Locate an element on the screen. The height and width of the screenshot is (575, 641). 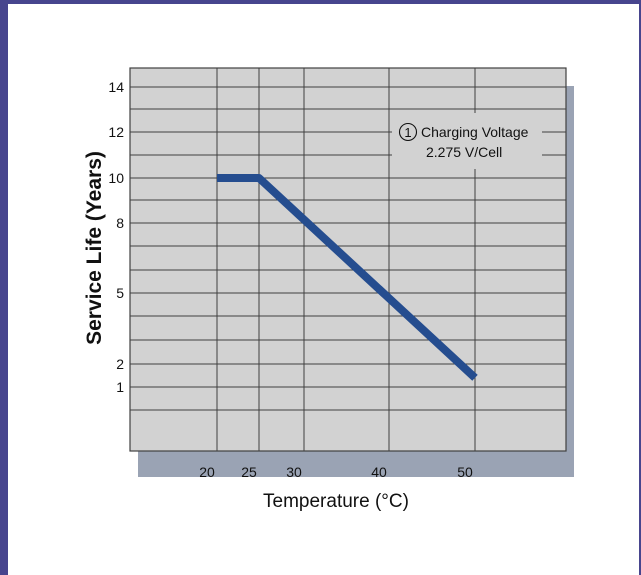
x-axis-title: Temperature (°C) is located at coordinates (336, 501).